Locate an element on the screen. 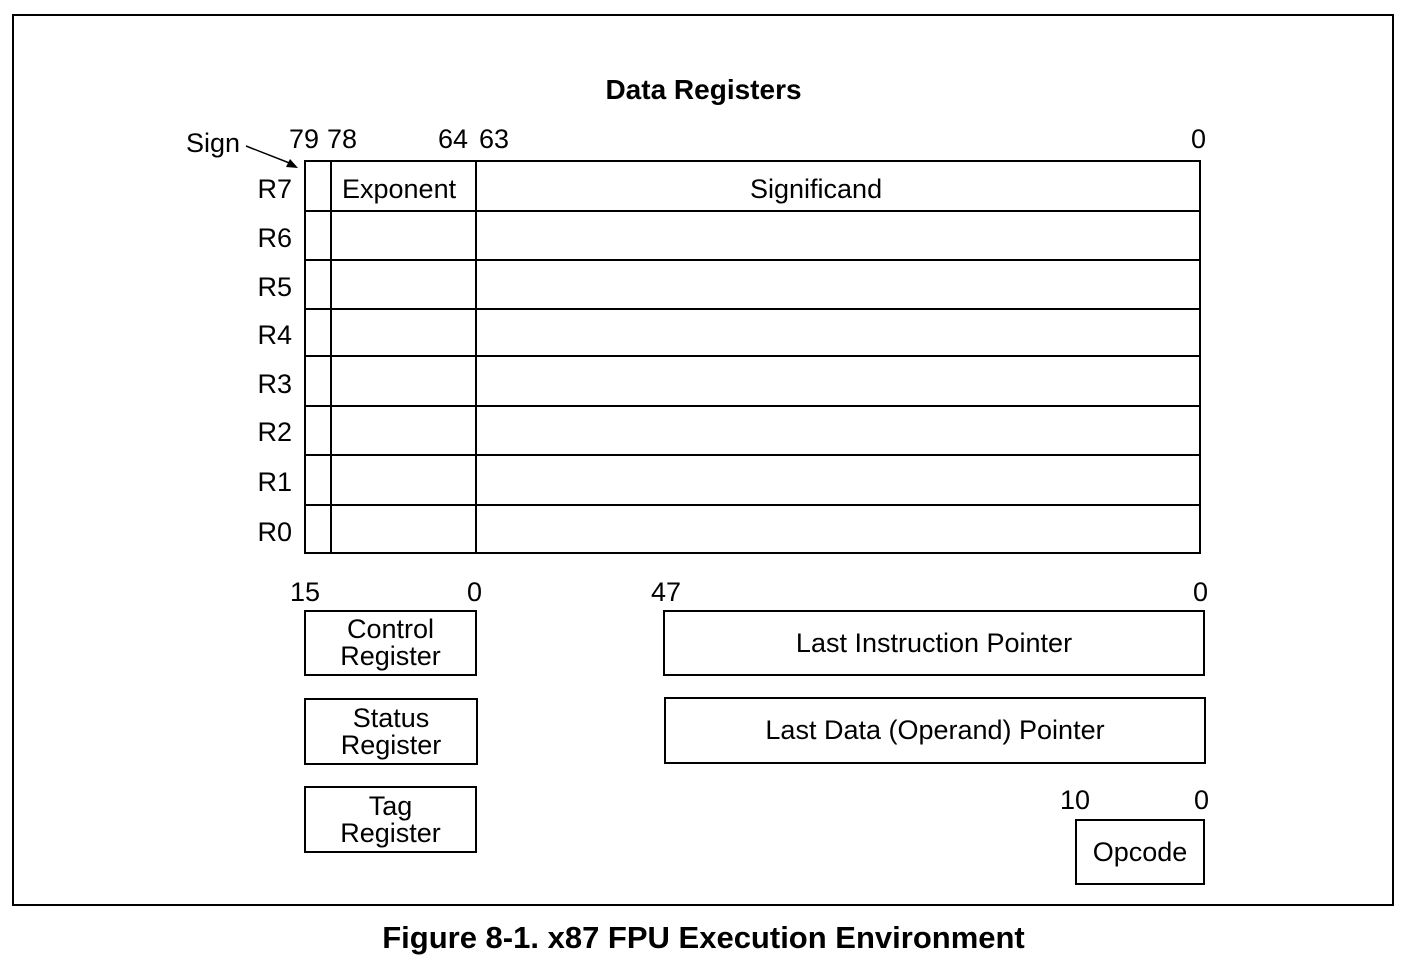 The image size is (1407, 964). exponent-field-label: Exponent is located at coordinates (399, 189).